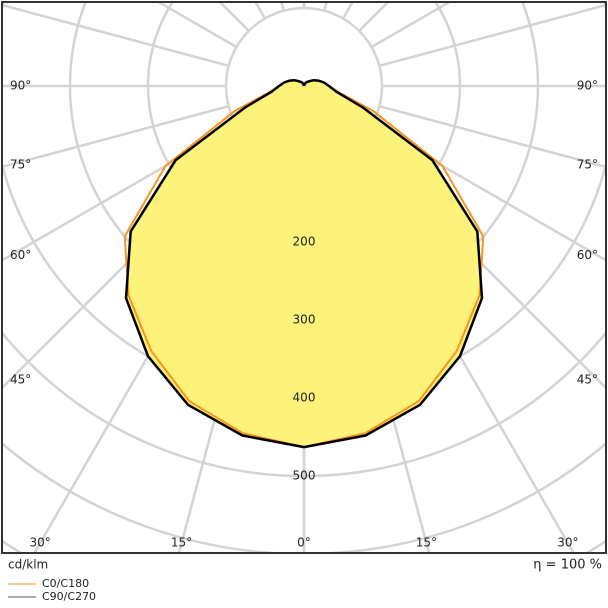  I want to click on r-tick-label: 400, so click(304, 398).